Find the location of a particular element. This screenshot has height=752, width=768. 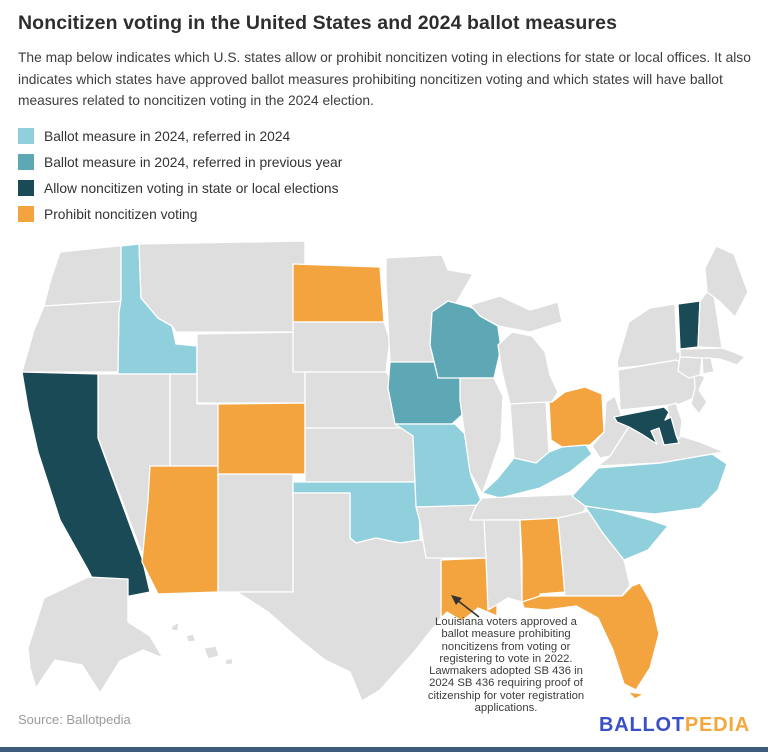

state-montana is located at coordinates (222, 286).